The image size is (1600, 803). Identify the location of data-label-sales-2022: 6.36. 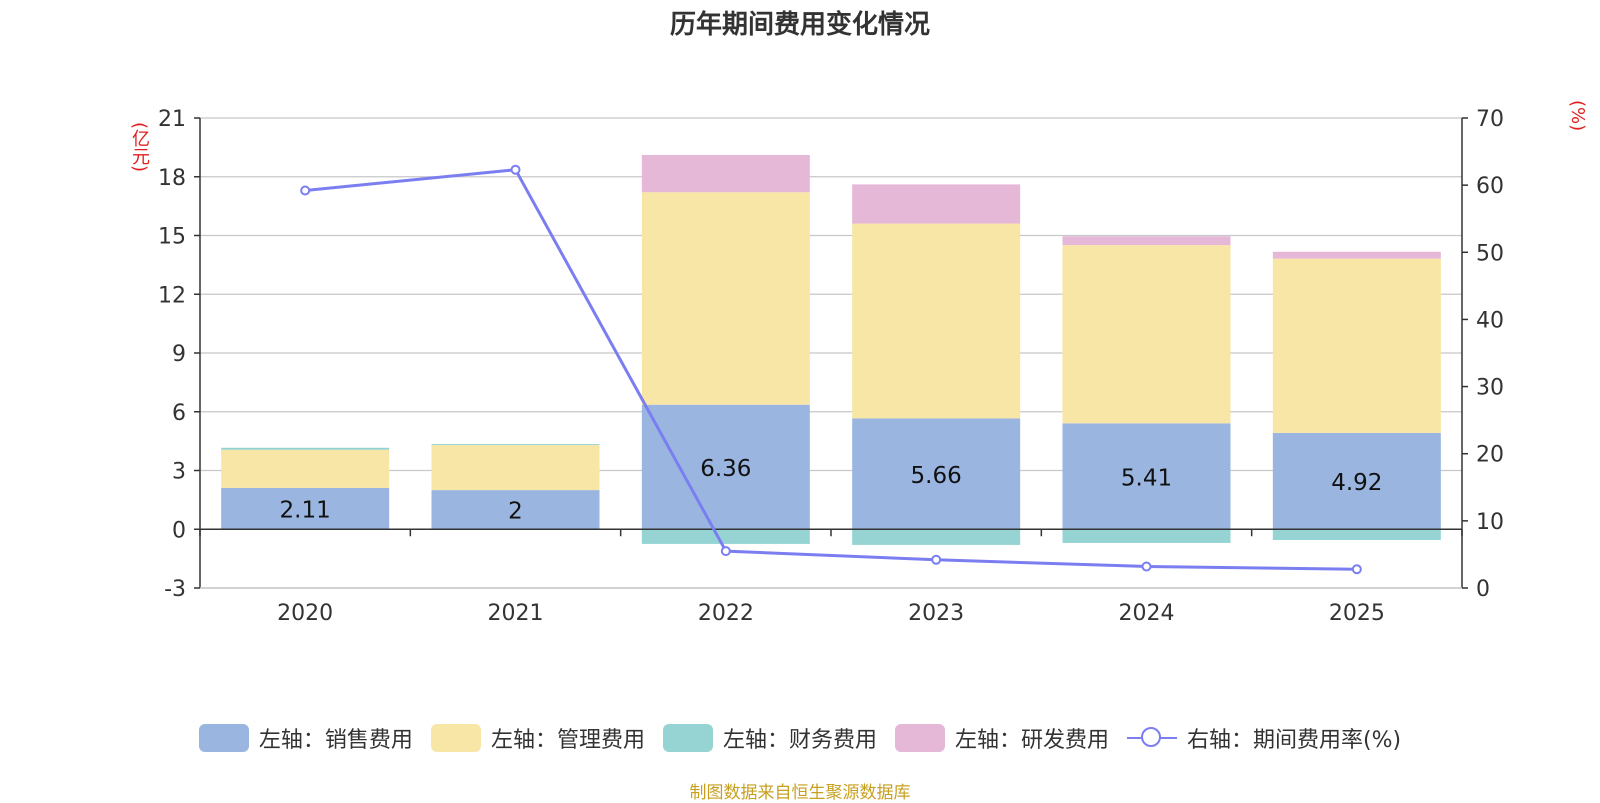
(725, 469).